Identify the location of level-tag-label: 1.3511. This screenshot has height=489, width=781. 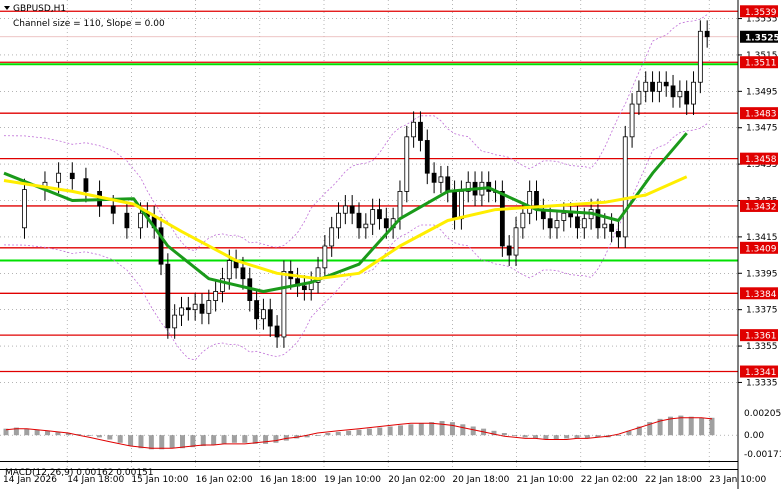
(761, 64).